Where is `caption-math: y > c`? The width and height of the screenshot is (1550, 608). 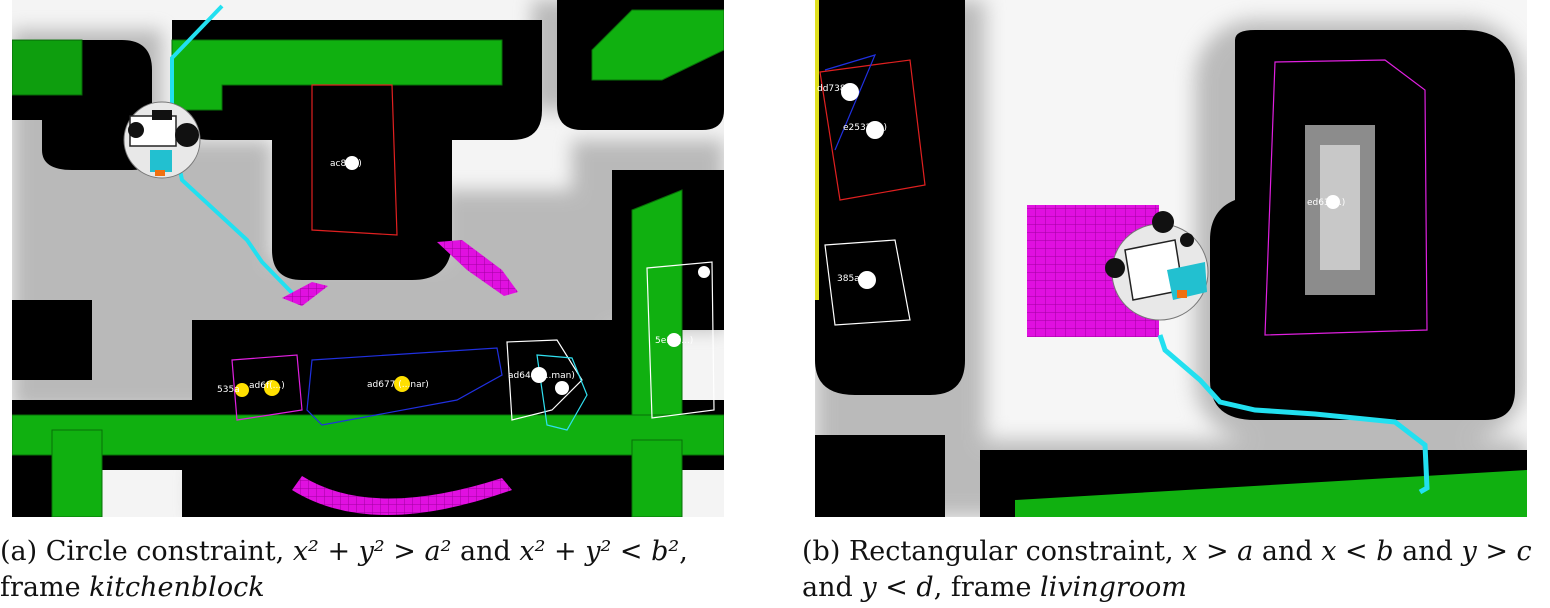
caption-math: y > c is located at coordinates (1496, 551).